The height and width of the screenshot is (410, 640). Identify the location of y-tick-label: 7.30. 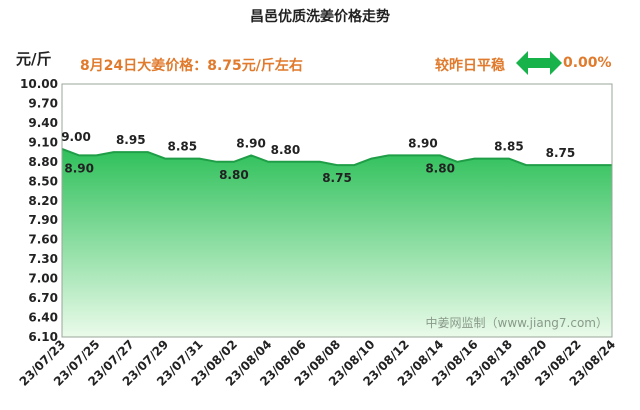
(43, 259).